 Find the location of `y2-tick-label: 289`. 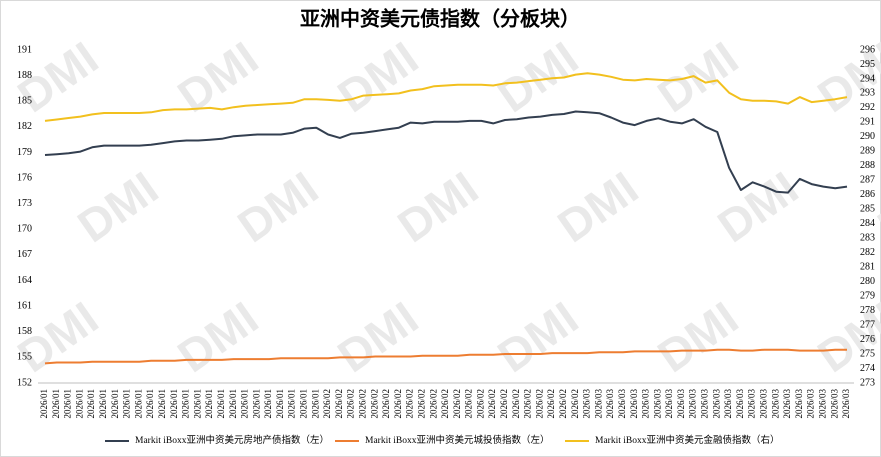

y2-tick-label: 289 is located at coordinates (867, 151).